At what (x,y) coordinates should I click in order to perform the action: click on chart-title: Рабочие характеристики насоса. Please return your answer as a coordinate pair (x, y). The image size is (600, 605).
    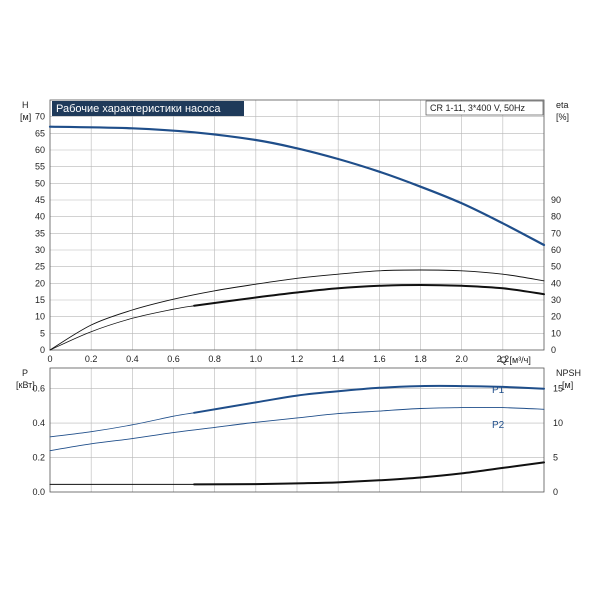
    Looking at the image, I should click on (138, 109).